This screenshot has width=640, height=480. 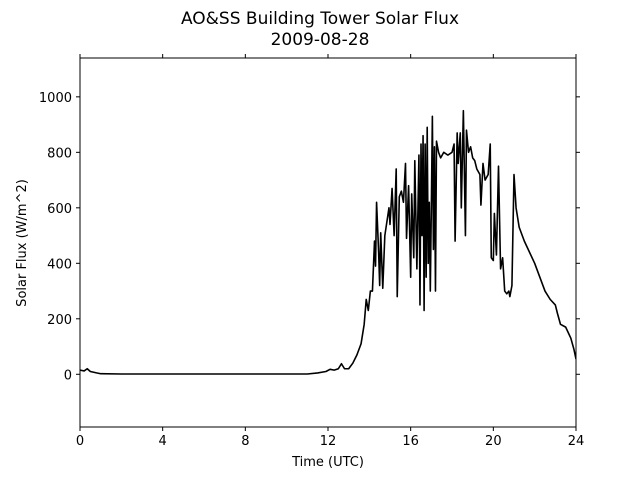 I want to click on y-axis-label: Solar Flux (W/m^2), so click(x=22, y=243).